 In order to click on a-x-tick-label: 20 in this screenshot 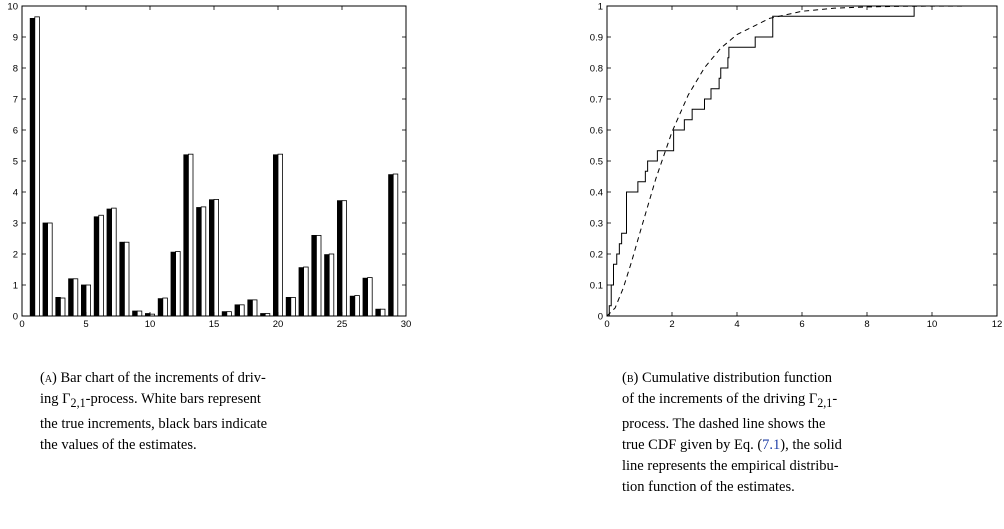, I will do `click(278, 324)`.